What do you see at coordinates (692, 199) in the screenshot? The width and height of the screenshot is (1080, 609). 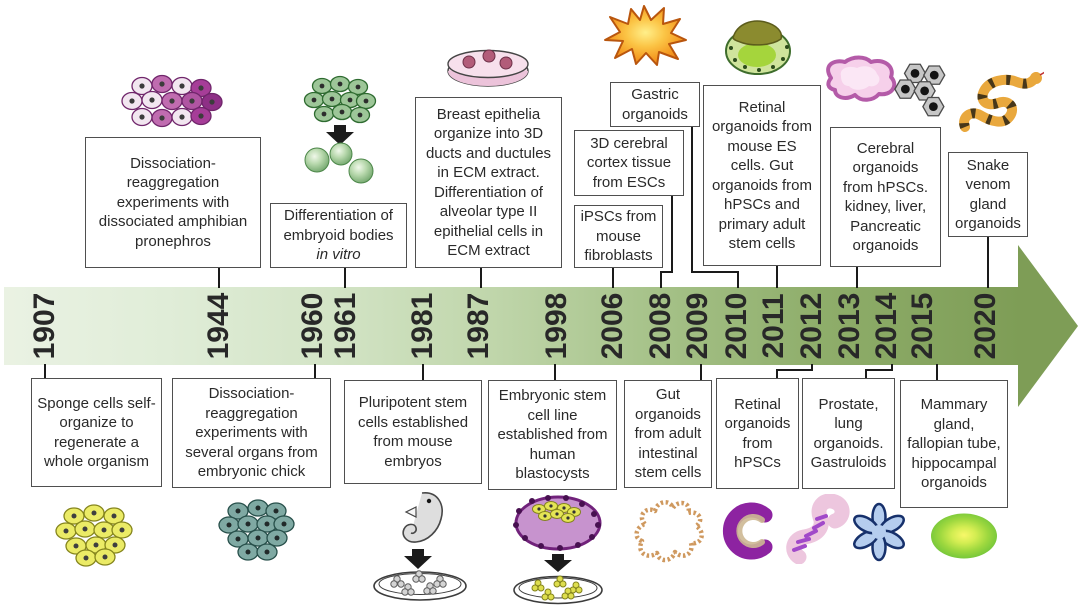 I see `connector-2010-v1` at bounding box center [692, 199].